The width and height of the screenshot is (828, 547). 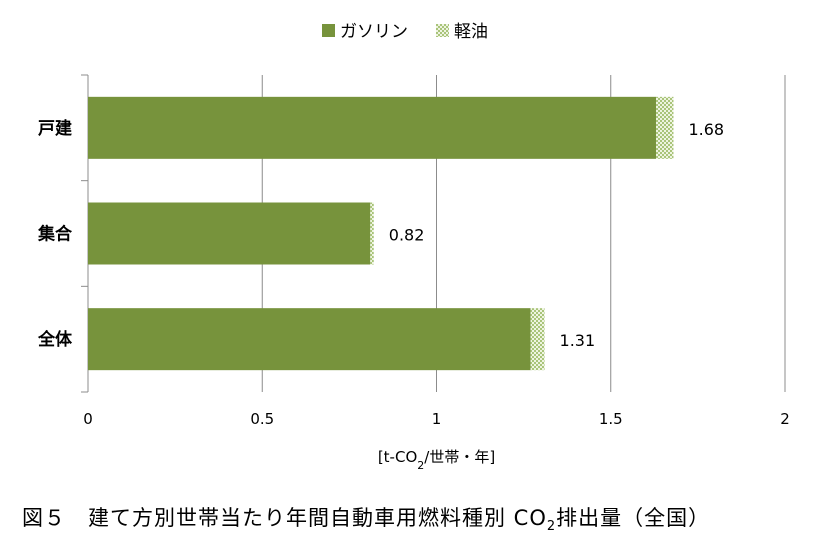 What do you see at coordinates (471, 32) in the screenshot?
I see `legend-label: 軽油` at bounding box center [471, 32].